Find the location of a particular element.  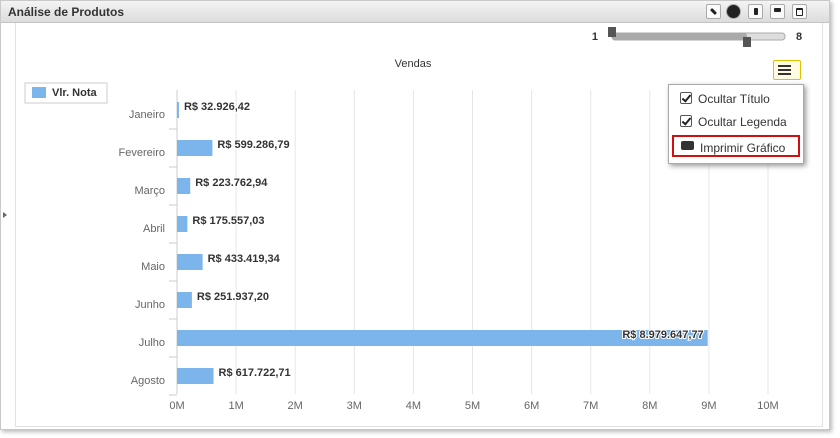

y-tick-label: Fevereiro is located at coordinates (142, 153).